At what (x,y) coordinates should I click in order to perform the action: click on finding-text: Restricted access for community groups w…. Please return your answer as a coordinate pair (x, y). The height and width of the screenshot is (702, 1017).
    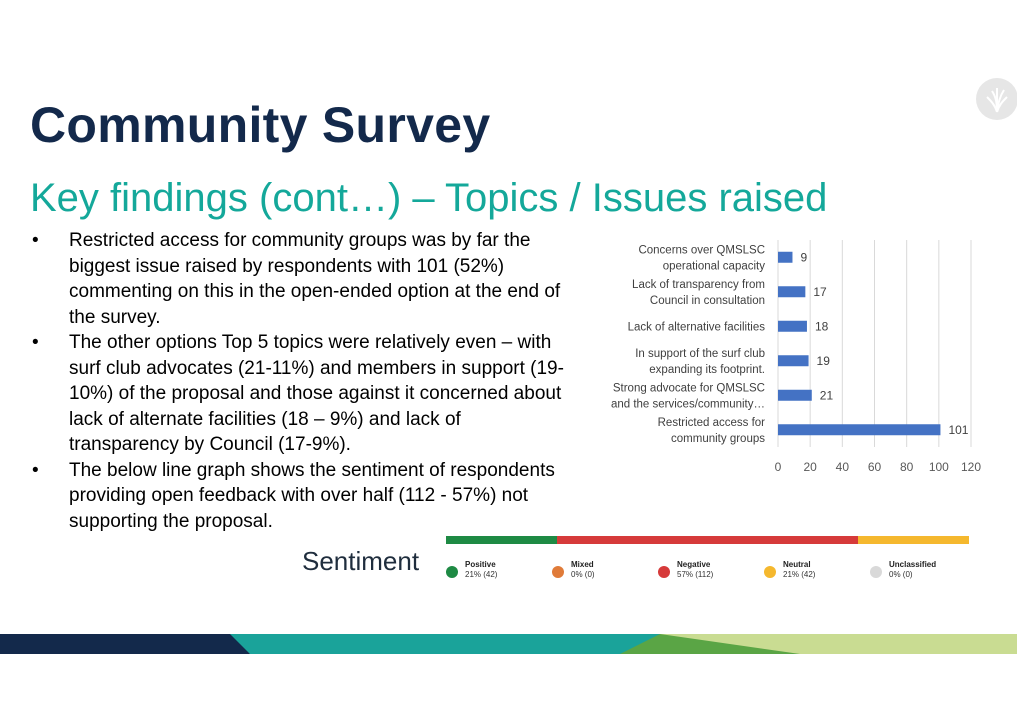
    Looking at the image, I should click on (315, 279).